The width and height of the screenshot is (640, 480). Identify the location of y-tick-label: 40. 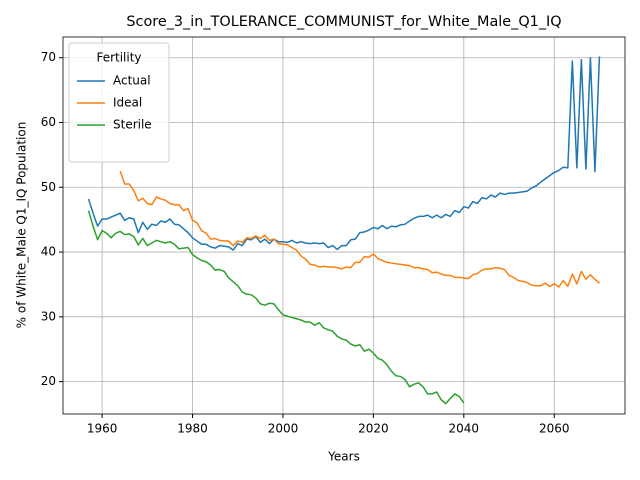
(48, 252).